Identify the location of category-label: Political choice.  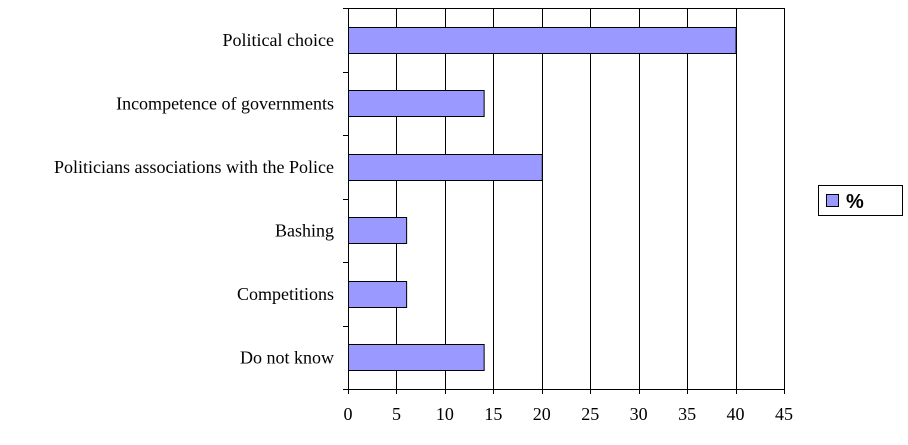
(278, 40).